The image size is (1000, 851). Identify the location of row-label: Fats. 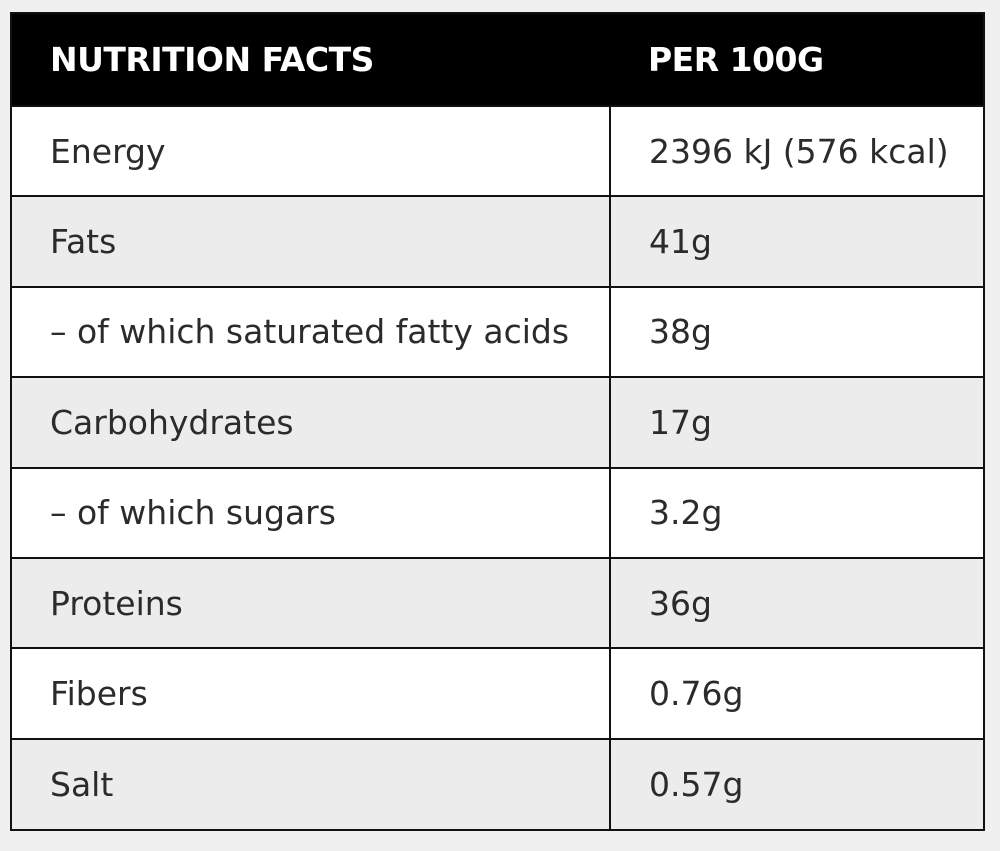
(311, 241).